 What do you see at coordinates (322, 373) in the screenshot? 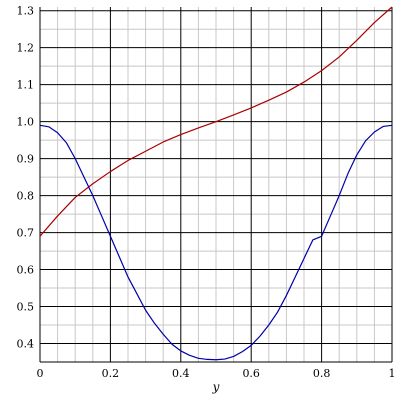
I see `x-tick-label: 0.8` at bounding box center [322, 373].